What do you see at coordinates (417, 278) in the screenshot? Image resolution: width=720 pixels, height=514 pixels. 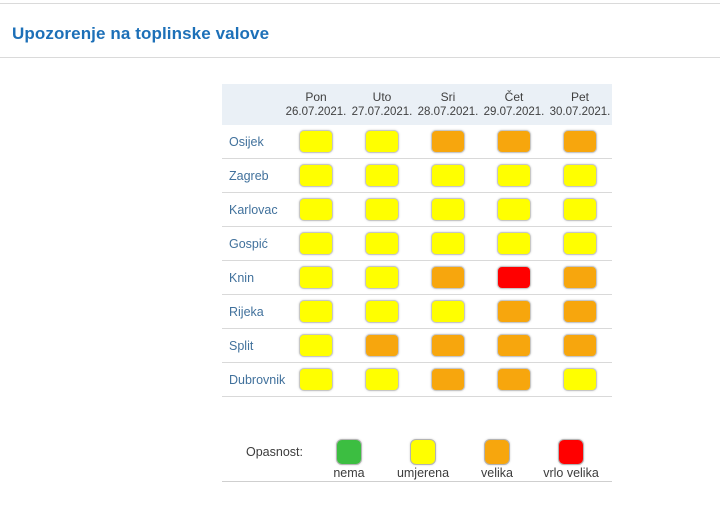 I see `table-row-knin: Knin` at bounding box center [417, 278].